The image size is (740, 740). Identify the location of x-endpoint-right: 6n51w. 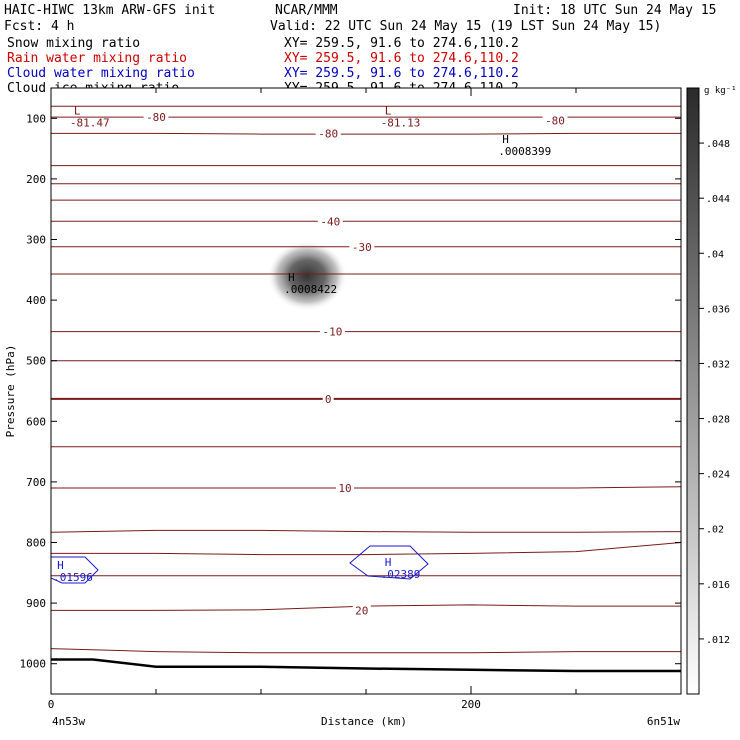
(663, 721).